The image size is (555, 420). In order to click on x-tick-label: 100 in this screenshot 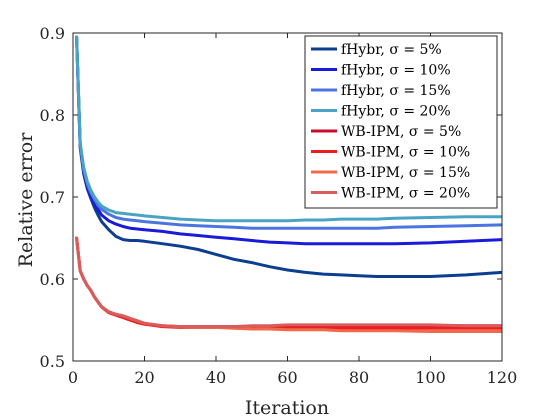, I will do `click(430, 377)`.